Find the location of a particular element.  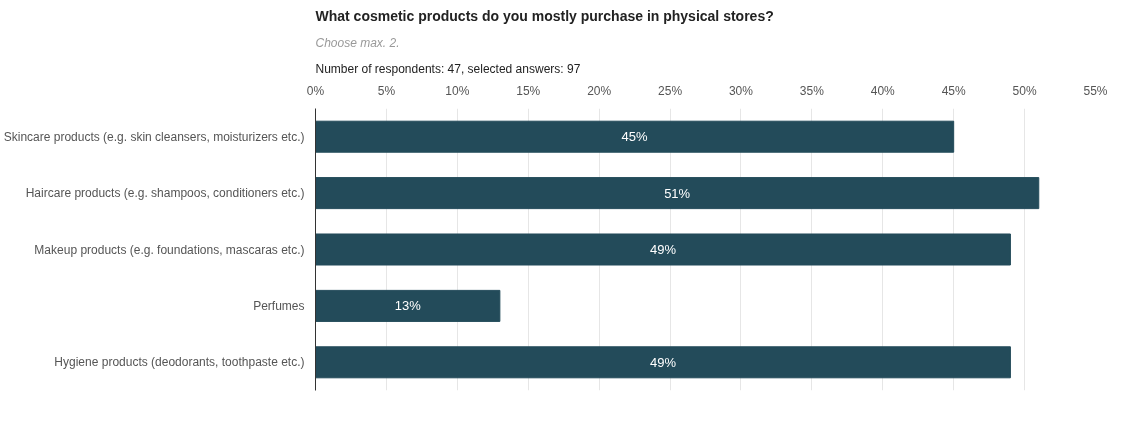

data-label: 45% is located at coordinates (635, 137).